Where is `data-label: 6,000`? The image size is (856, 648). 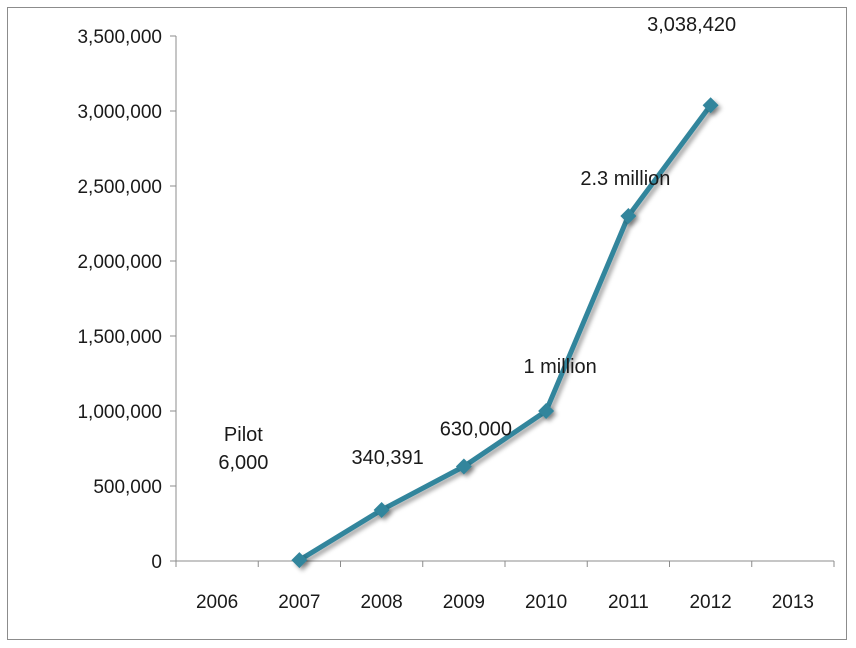
data-label: 6,000 is located at coordinates (243, 463).